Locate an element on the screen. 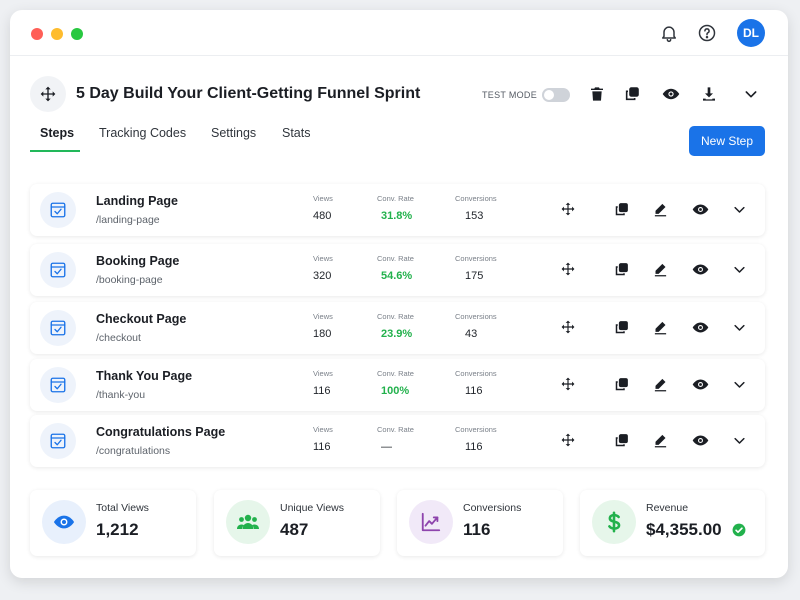 Image resolution: width=800 pixels, height=600 pixels. step-name: Booking Page is located at coordinates (138, 261).